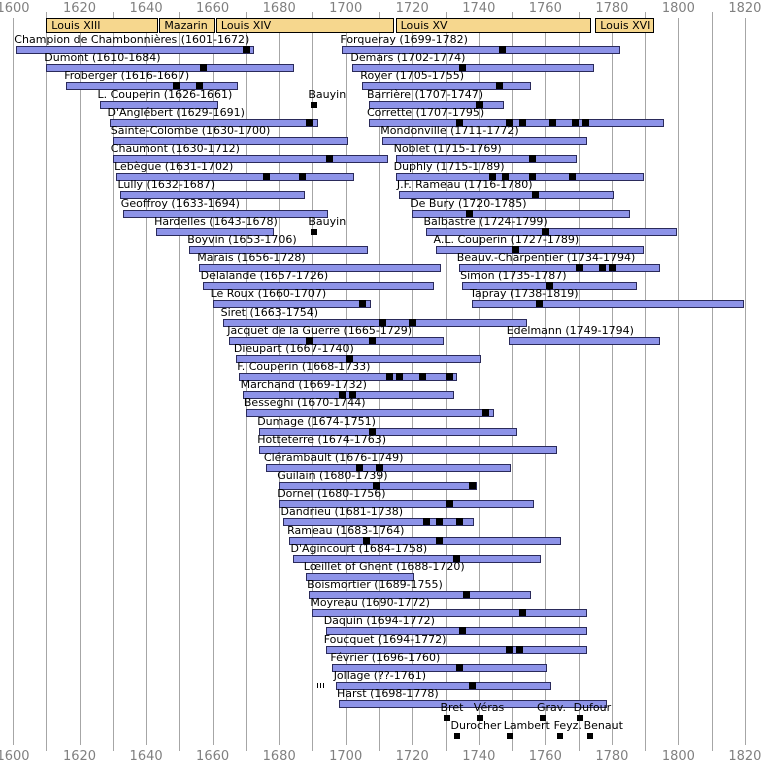 Image resolution: width=775 pixels, height=769 pixels. Describe the element at coordinates (186, 25) in the screenshot. I see `reign-label: Mazarin` at that location.